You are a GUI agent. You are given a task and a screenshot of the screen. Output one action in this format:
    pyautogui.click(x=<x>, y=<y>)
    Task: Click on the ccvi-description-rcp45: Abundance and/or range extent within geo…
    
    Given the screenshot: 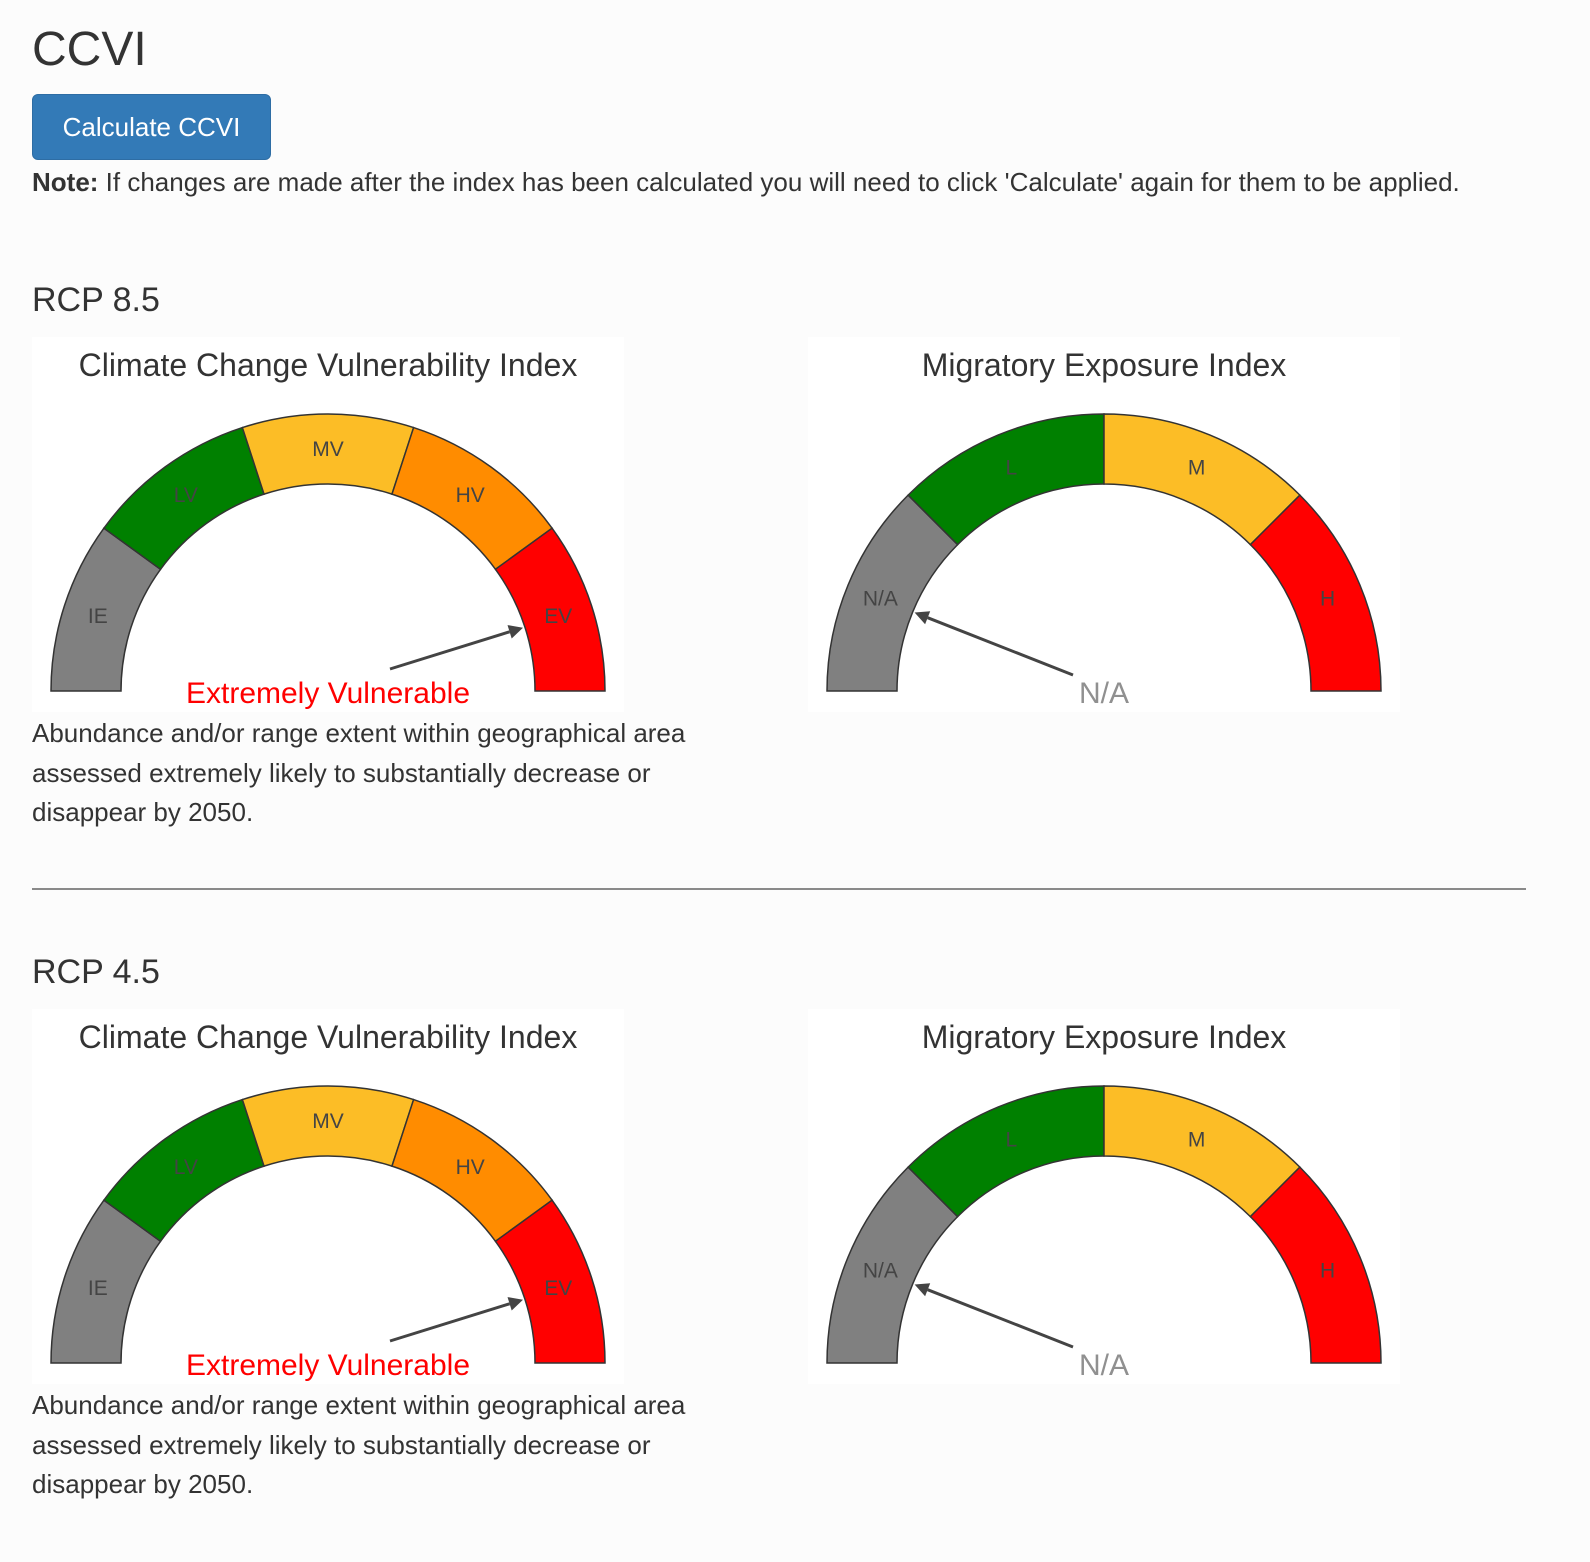 What is the action you would take?
    pyautogui.click(x=359, y=1444)
    